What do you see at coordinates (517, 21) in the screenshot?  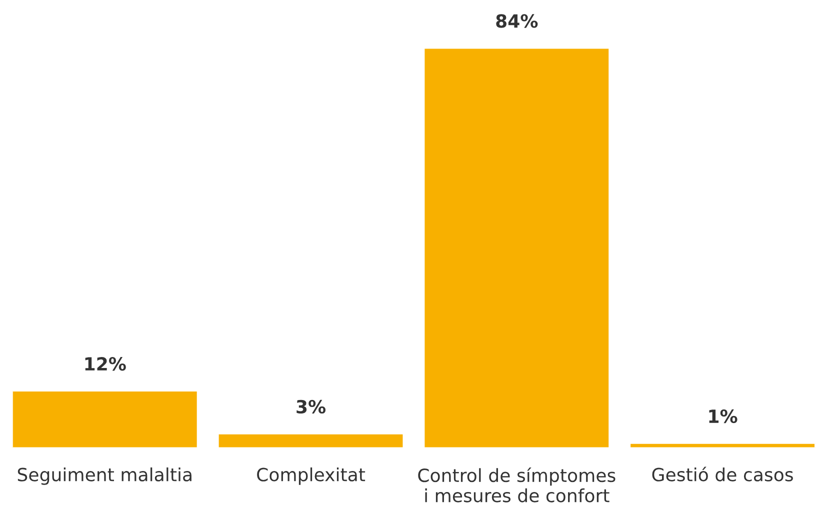 I see `data-label: 84%` at bounding box center [517, 21].